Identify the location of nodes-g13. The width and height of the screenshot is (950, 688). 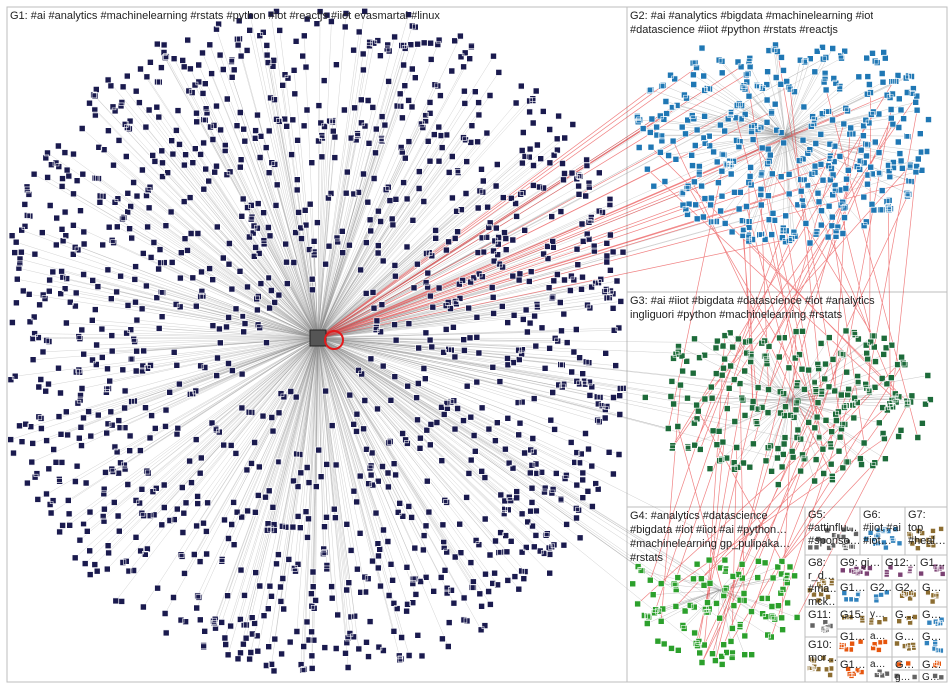
(932, 570).